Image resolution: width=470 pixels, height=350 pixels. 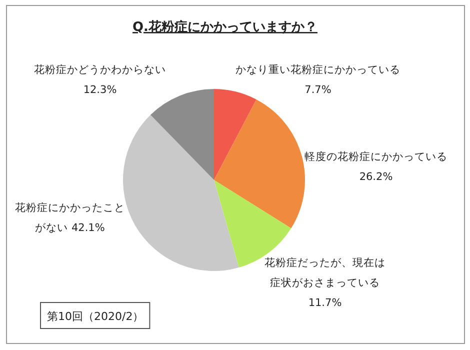 What do you see at coordinates (376, 177) in the screenshot?
I see `data-label: 26.2%` at bounding box center [376, 177].